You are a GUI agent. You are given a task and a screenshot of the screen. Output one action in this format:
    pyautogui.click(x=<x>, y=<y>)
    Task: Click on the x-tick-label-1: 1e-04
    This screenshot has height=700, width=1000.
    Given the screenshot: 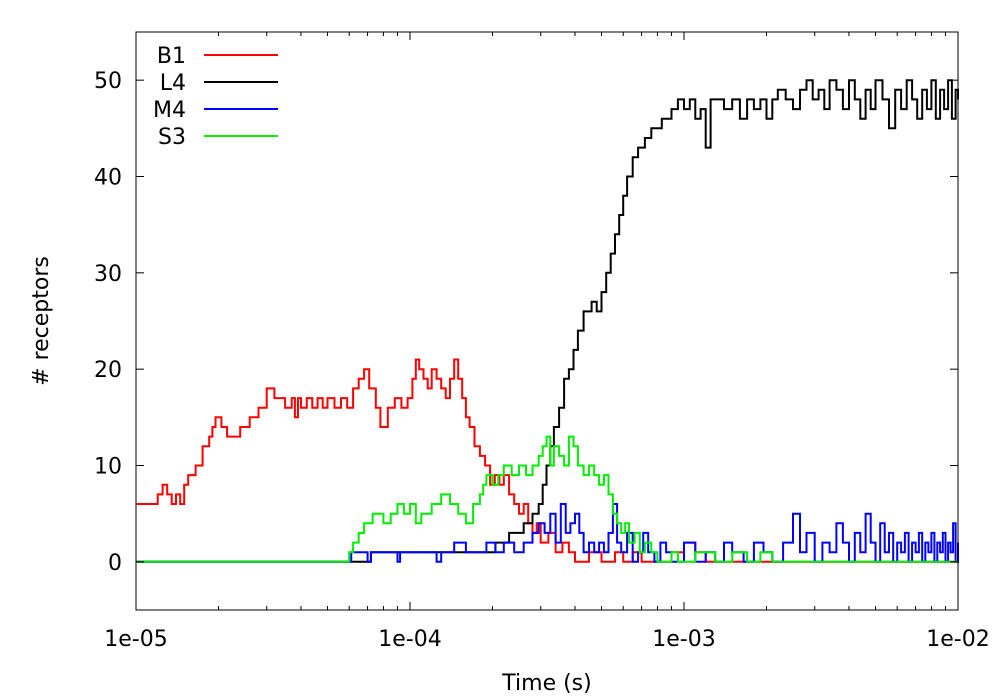 What is the action you would take?
    pyautogui.click(x=409, y=639)
    